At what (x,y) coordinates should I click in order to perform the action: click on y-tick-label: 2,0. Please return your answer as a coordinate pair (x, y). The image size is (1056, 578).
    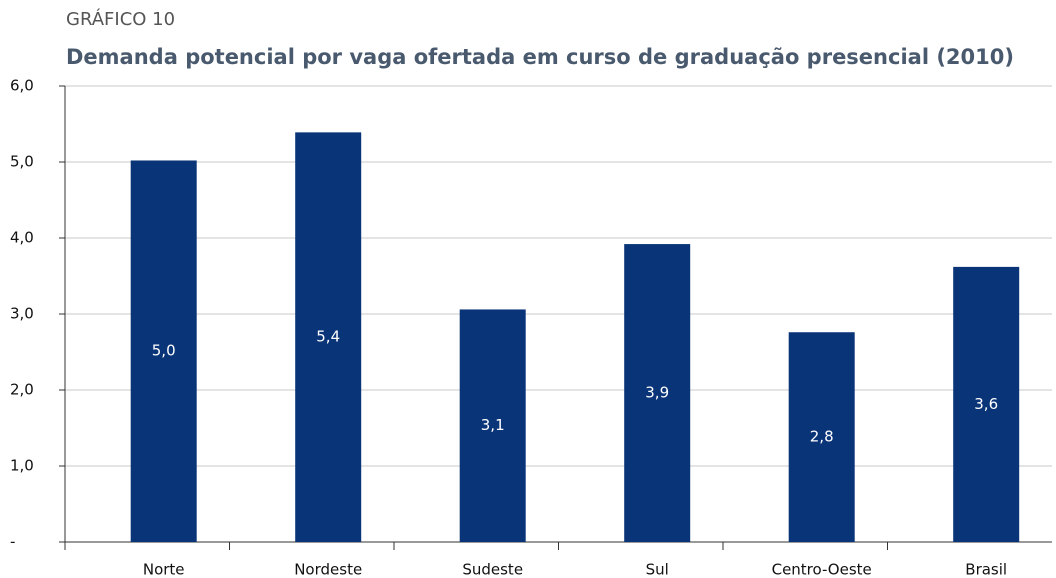
    Looking at the image, I should click on (22, 390).